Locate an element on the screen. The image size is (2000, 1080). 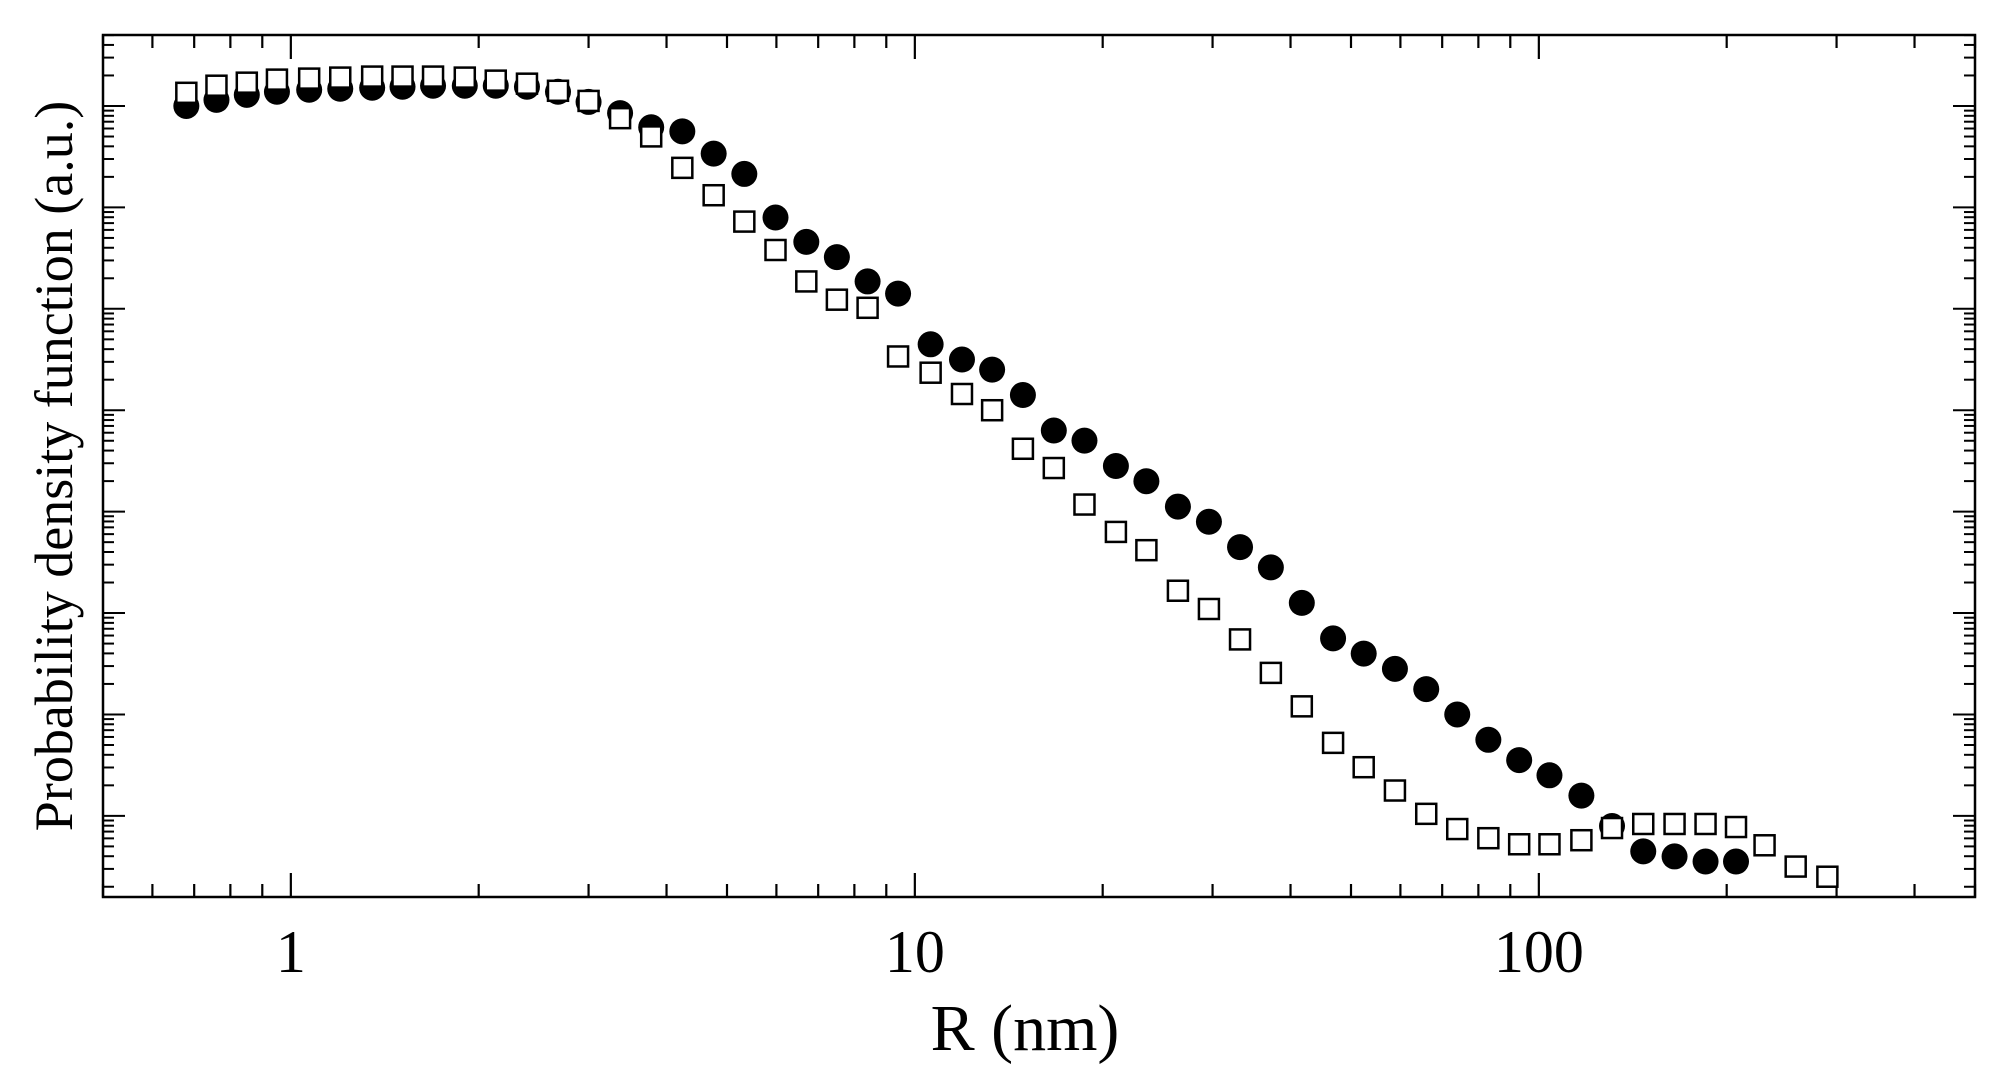
x-tick-label: 100 is located at coordinates (1539, 952).